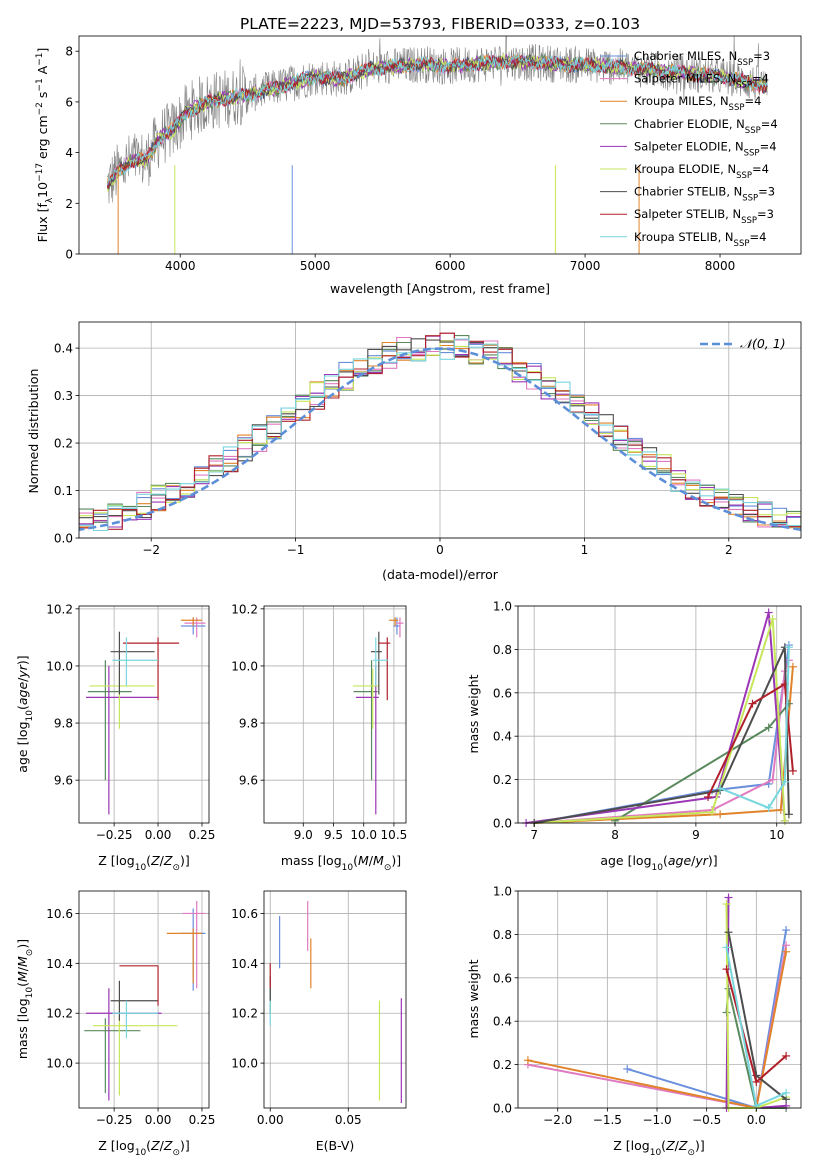 This screenshot has height=1170, width=819. Describe the element at coordinates (348, 1120) in the screenshot. I see `x-tick-label: 0.05` at that location.